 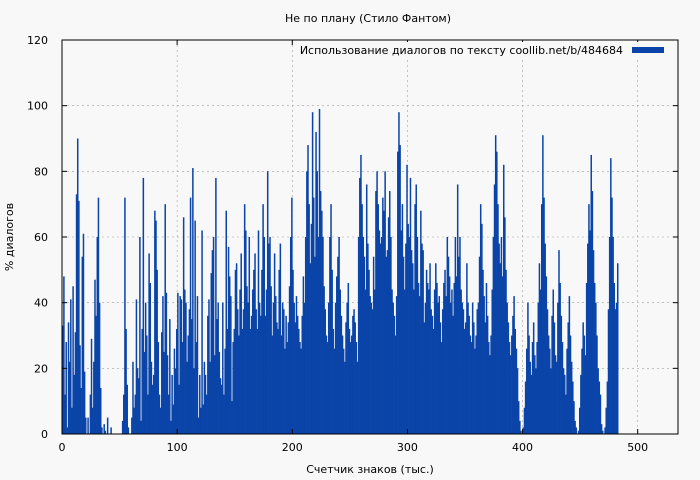 I want to click on x-tick-label: 300, so click(x=407, y=447).